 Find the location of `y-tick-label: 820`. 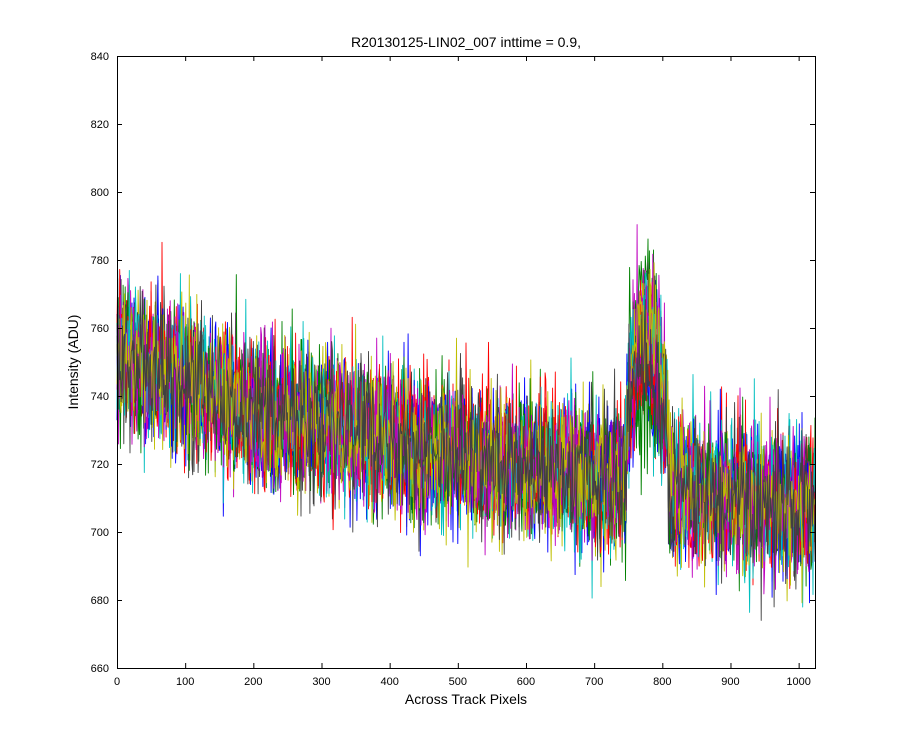

y-tick-label: 820 is located at coordinates (100, 125).